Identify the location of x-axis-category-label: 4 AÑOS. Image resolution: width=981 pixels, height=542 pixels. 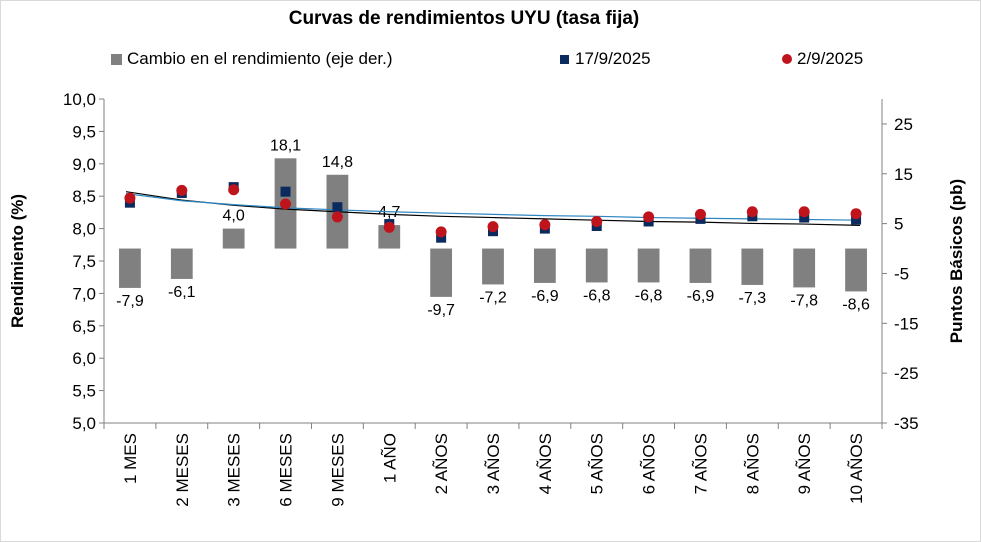
(545, 463).